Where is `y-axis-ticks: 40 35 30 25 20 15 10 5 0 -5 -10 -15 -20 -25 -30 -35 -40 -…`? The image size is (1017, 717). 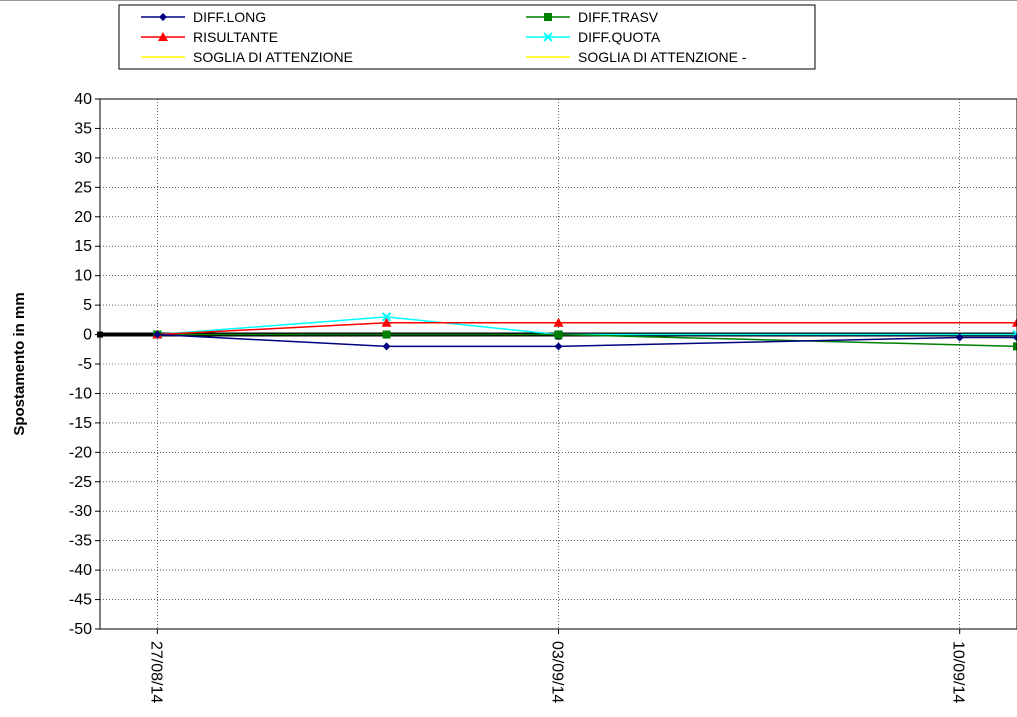
y-axis-ticks: 40 35 30 25 20 15 10 5 0 -5 -10 -15 -20 -25 -30 -35 -40 -… is located at coordinates (84, 364).